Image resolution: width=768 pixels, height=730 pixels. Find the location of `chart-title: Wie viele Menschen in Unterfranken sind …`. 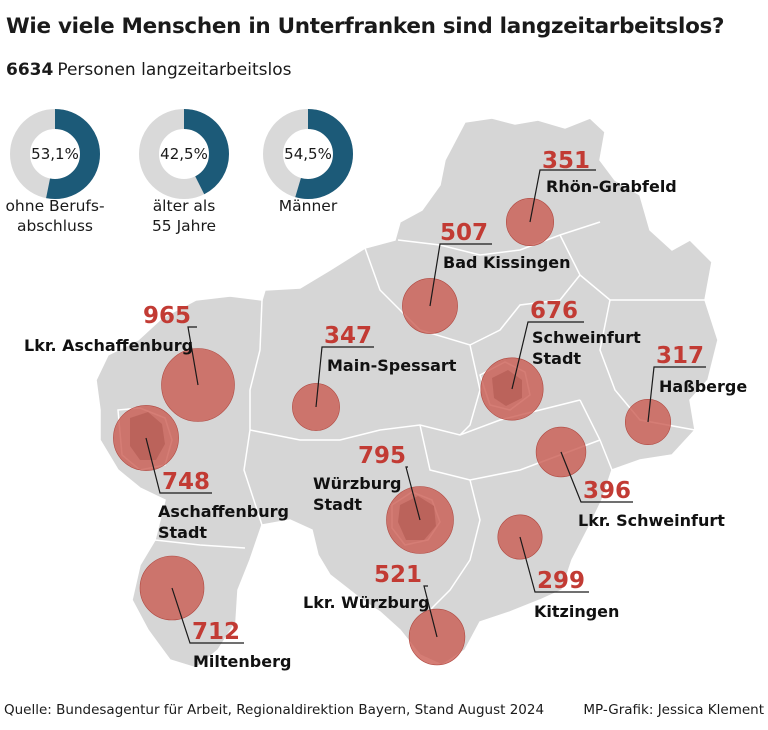

chart-title: Wie viele Menschen in Unterfranken sind … is located at coordinates (365, 26).